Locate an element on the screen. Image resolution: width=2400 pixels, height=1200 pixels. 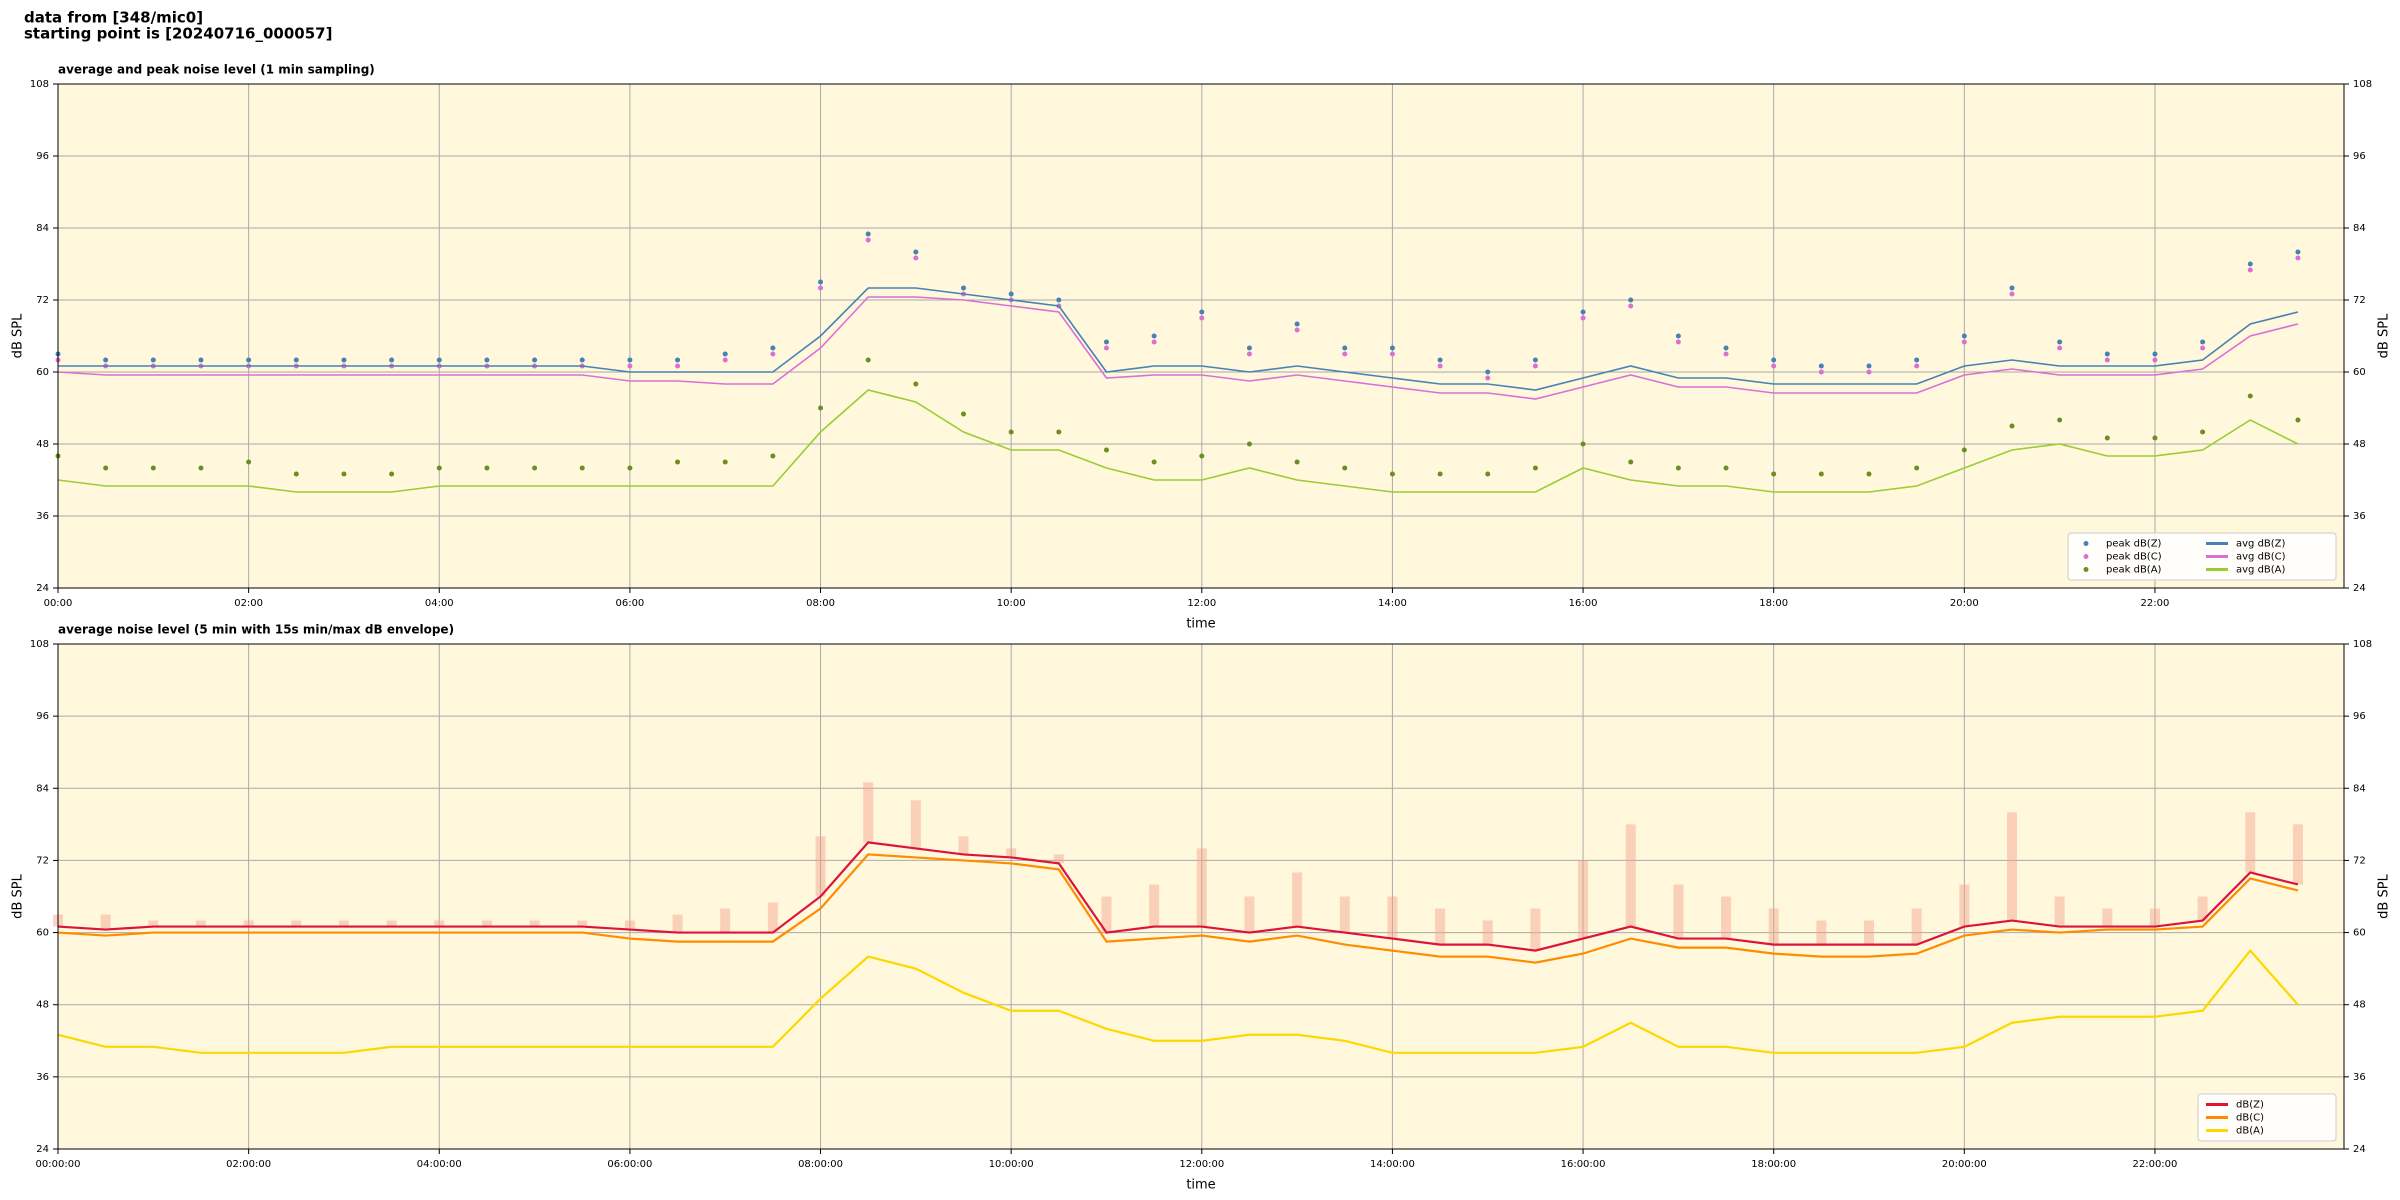
x-tick-label: 20:00:00 is located at coordinates (1964, 1164).